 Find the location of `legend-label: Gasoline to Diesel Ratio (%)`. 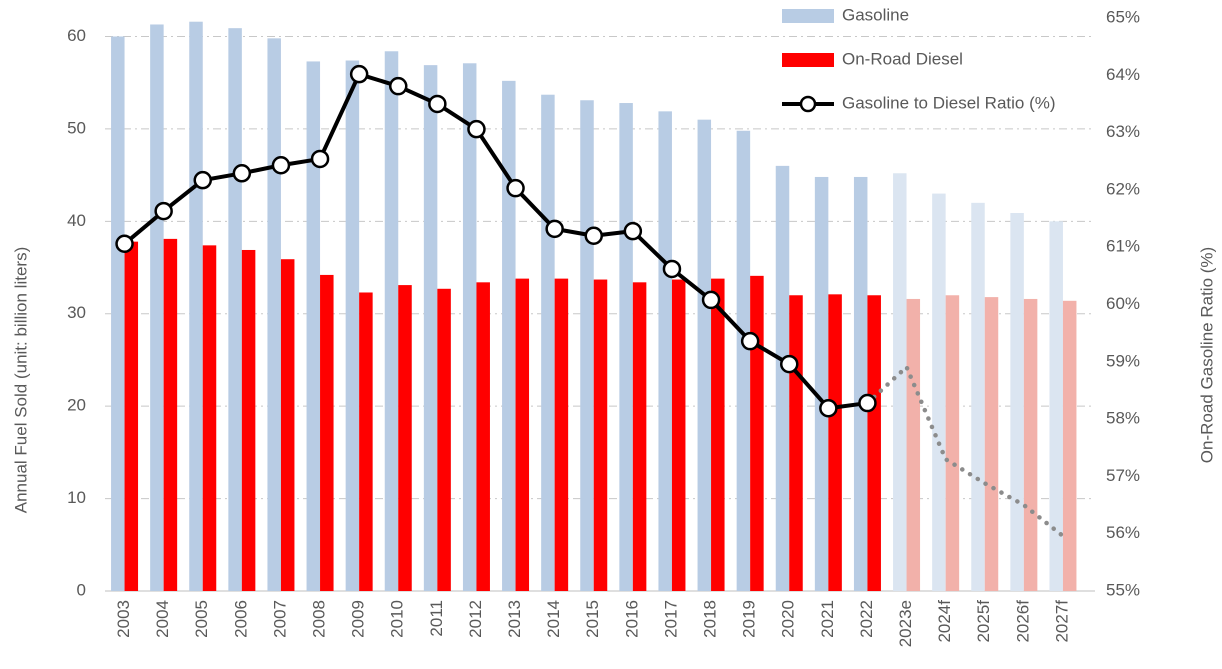

legend-label: Gasoline to Diesel Ratio (%) is located at coordinates (949, 102).